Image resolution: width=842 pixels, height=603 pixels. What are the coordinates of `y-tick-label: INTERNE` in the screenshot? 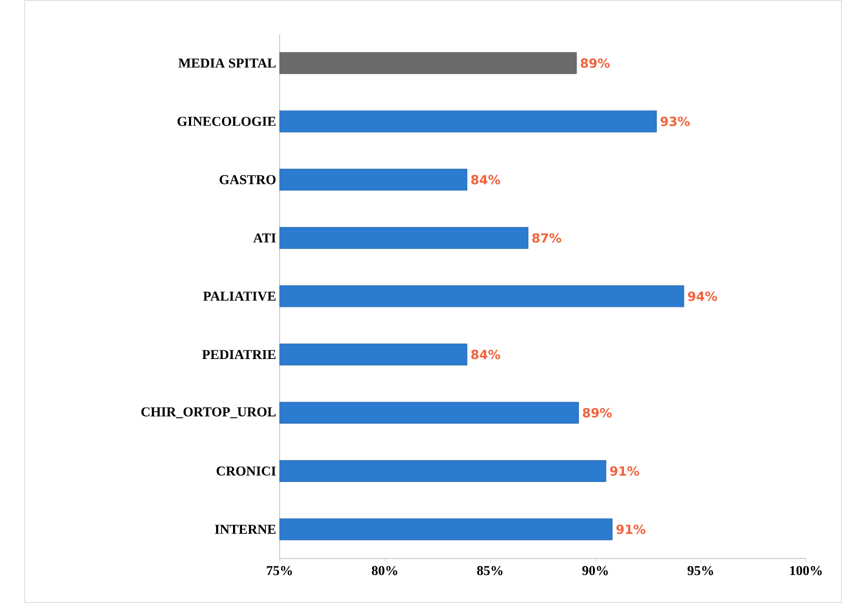 It's located at (245, 529).